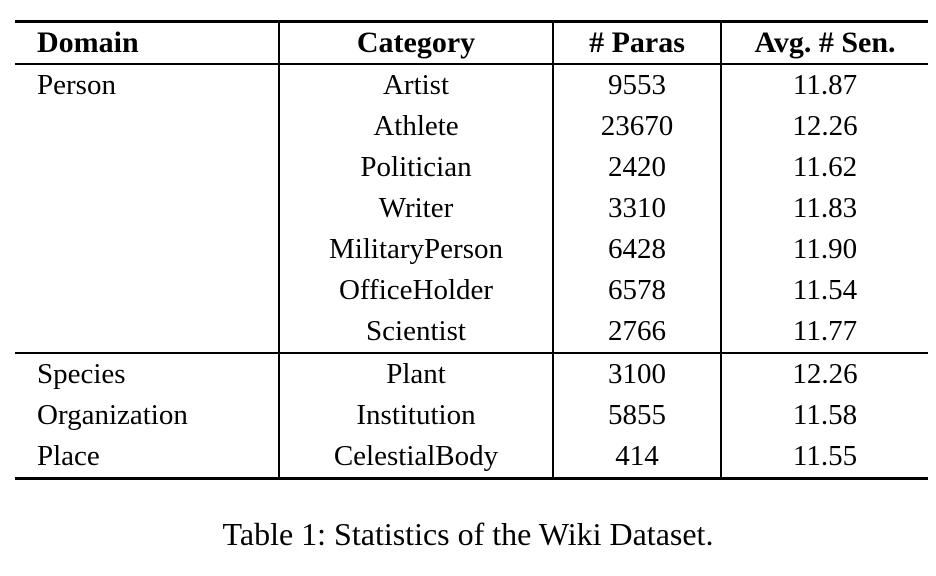 The height and width of the screenshot is (576, 936). What do you see at coordinates (147, 373) in the screenshot?
I see `cell-domain: Species` at bounding box center [147, 373].